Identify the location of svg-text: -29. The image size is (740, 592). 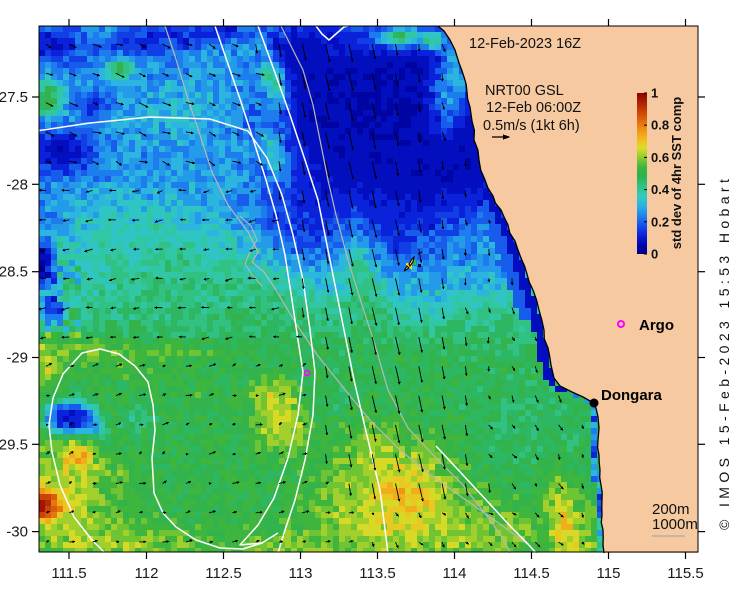
(17, 358).